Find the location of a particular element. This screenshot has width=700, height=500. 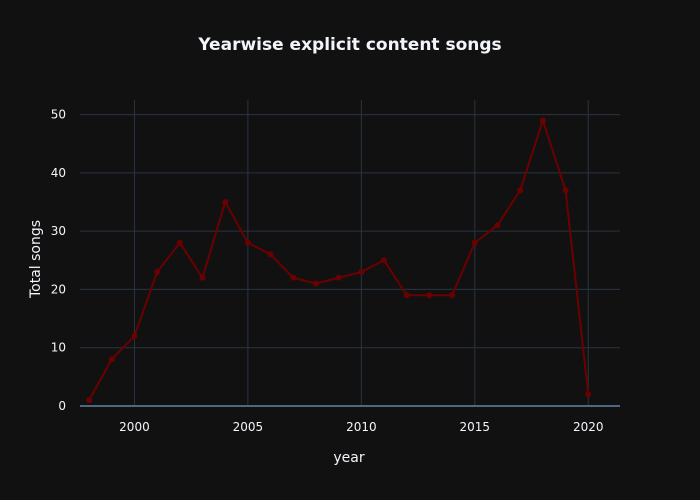

x-tick-label: 2010 is located at coordinates (361, 427).